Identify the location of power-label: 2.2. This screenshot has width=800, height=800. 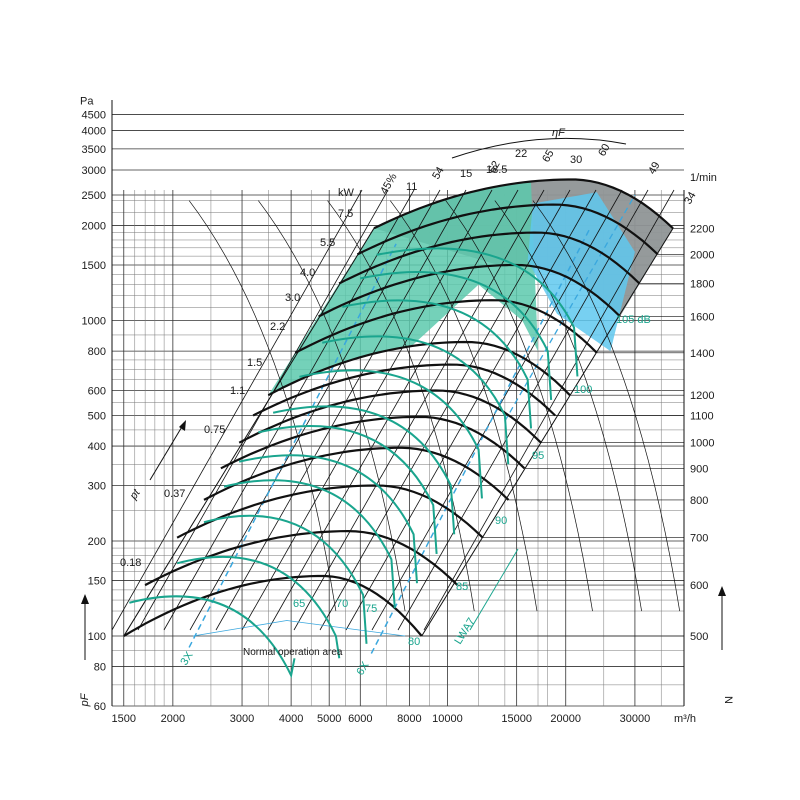
(277, 327).